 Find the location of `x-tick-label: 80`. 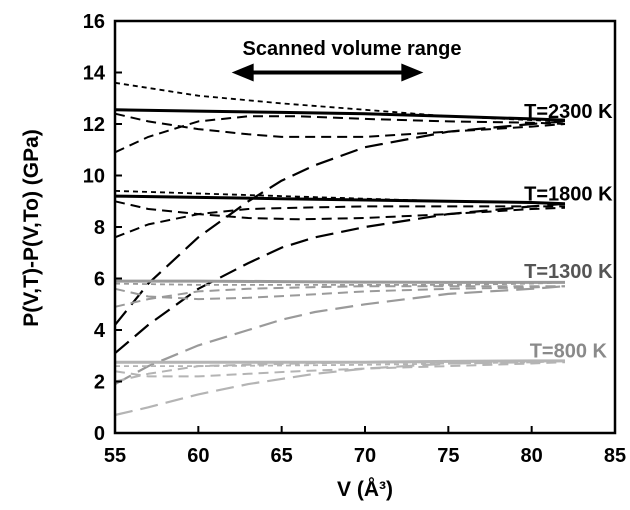

x-tick-label: 80 is located at coordinates (532, 456).